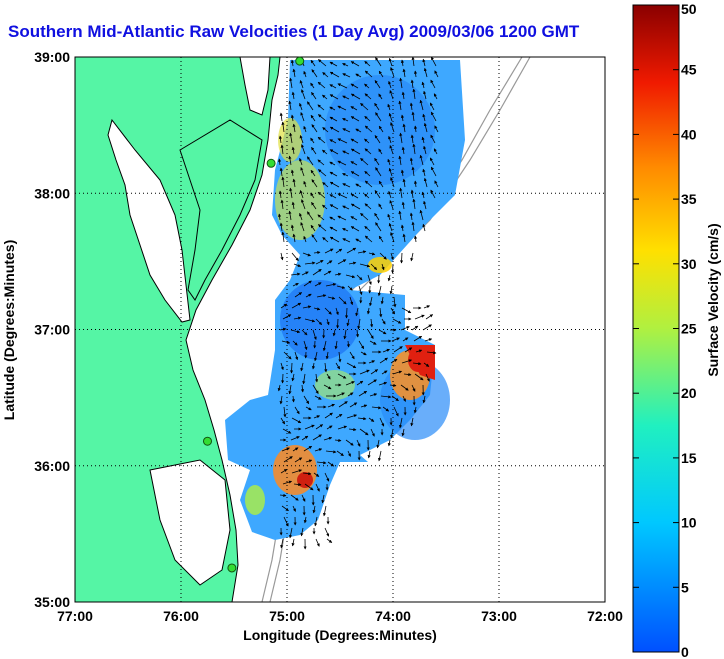 This screenshot has width=724, height=659. What do you see at coordinates (52, 329) in the screenshot?
I see `y-axis-ticks: 39:00 38:00 37:00 36:00 35:00` at bounding box center [52, 329].